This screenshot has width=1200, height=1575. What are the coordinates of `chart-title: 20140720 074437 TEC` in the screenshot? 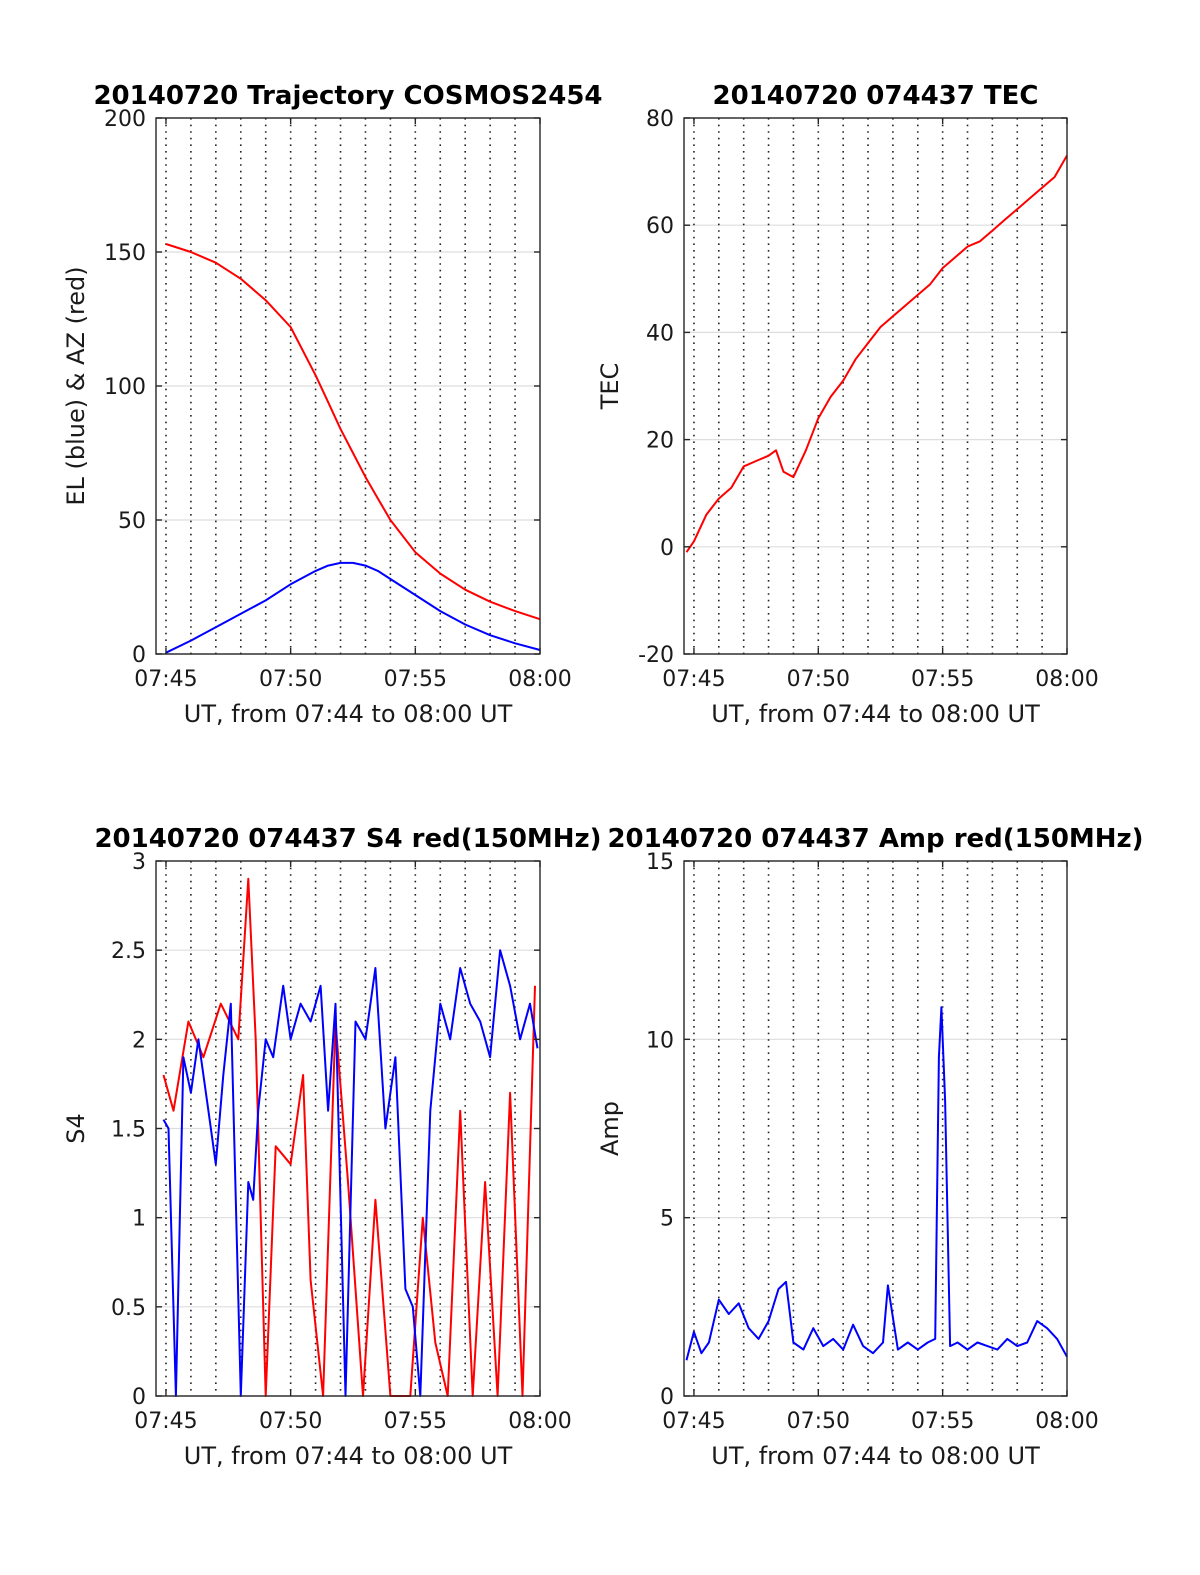 It's located at (876, 96).